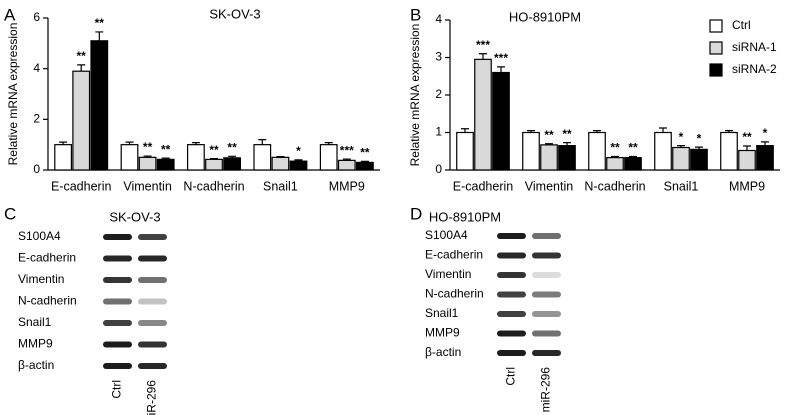 Image resolution: width=799 pixels, height=415 pixels. What do you see at coordinates (438, 132) in the screenshot?
I see `y-tick-label: 1` at bounding box center [438, 132].